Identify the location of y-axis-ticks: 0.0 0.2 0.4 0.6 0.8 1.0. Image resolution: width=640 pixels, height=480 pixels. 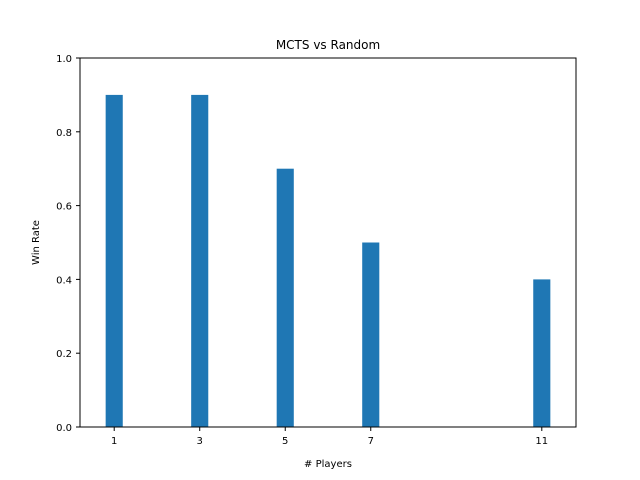
(68, 244).